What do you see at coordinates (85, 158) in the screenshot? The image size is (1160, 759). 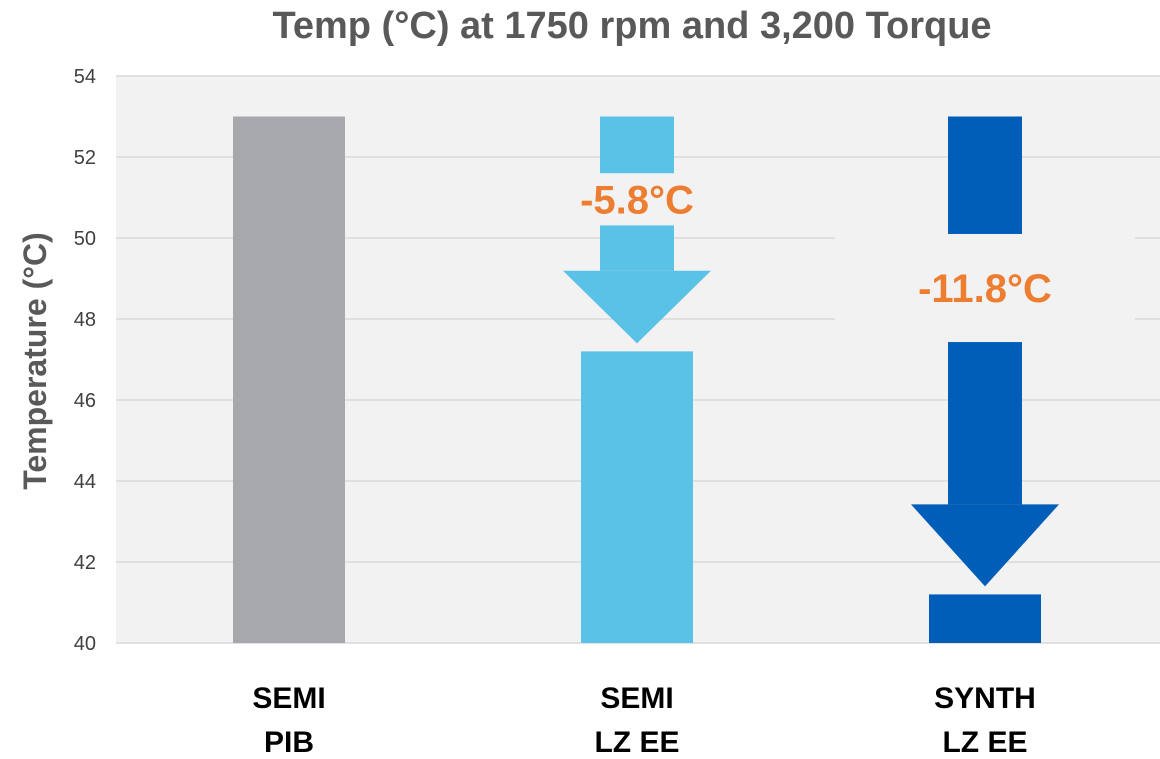 I see `y-tick-label: 52` at bounding box center [85, 158].